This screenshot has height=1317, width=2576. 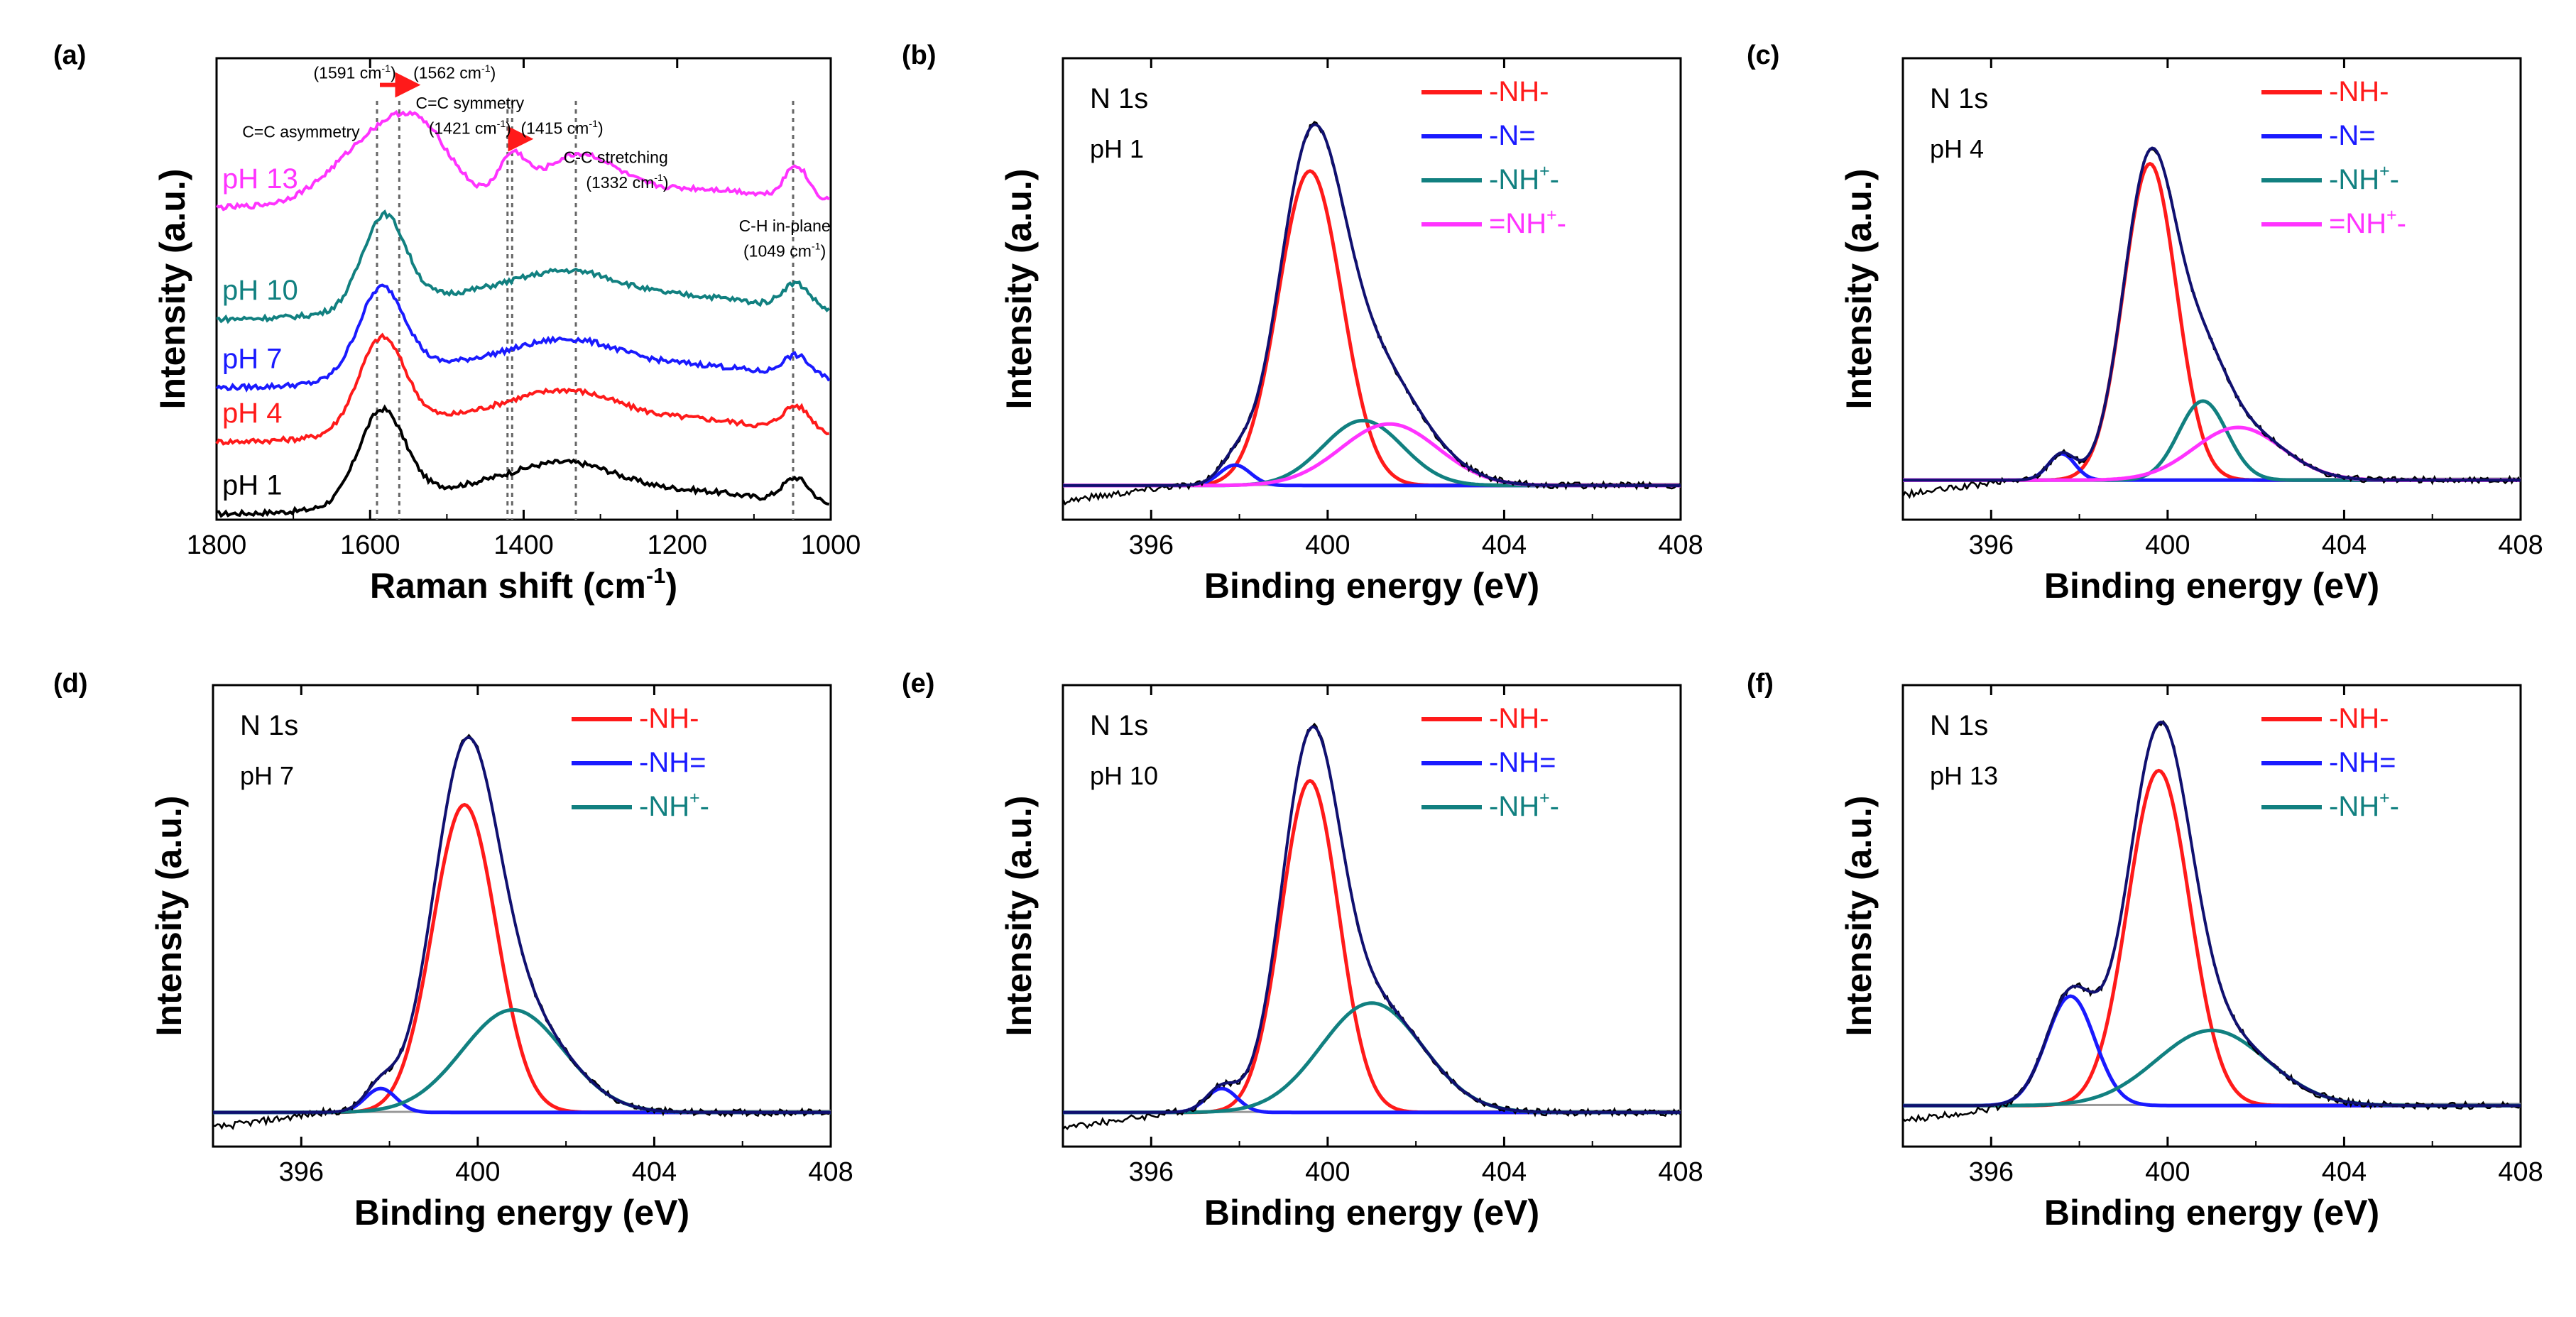 I want to click on peak-annotation: (1332 cm-1), so click(x=627, y=182).